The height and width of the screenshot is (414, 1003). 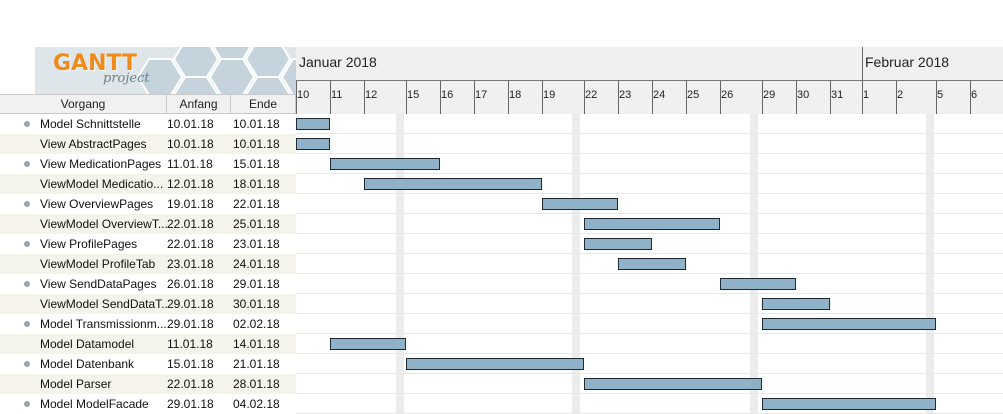 I want to click on task-start: 23.01.18, so click(x=199, y=264).